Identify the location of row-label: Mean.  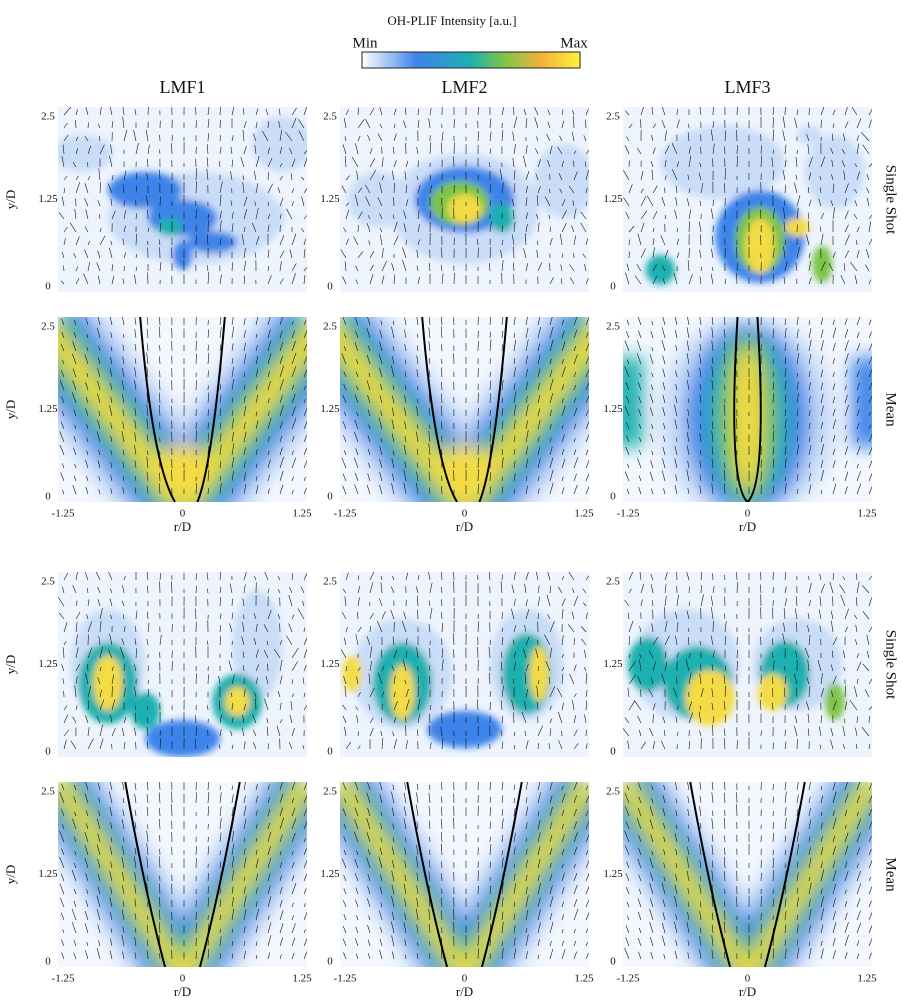
(891, 409).